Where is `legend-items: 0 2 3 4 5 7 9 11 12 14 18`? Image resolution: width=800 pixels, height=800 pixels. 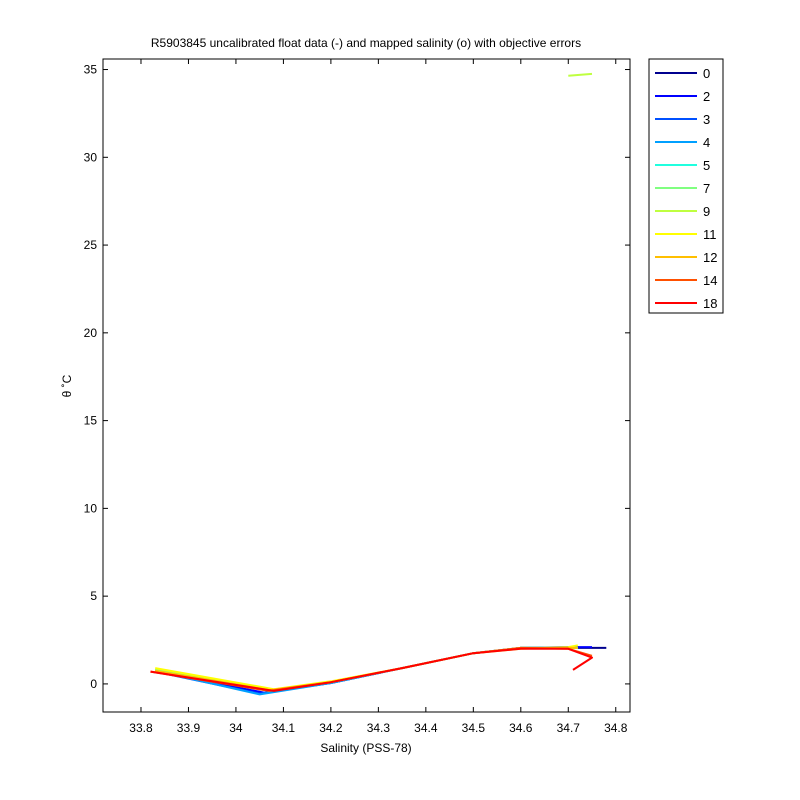
legend-items: 0 2 3 4 5 7 9 11 12 14 18 is located at coordinates (686, 188).